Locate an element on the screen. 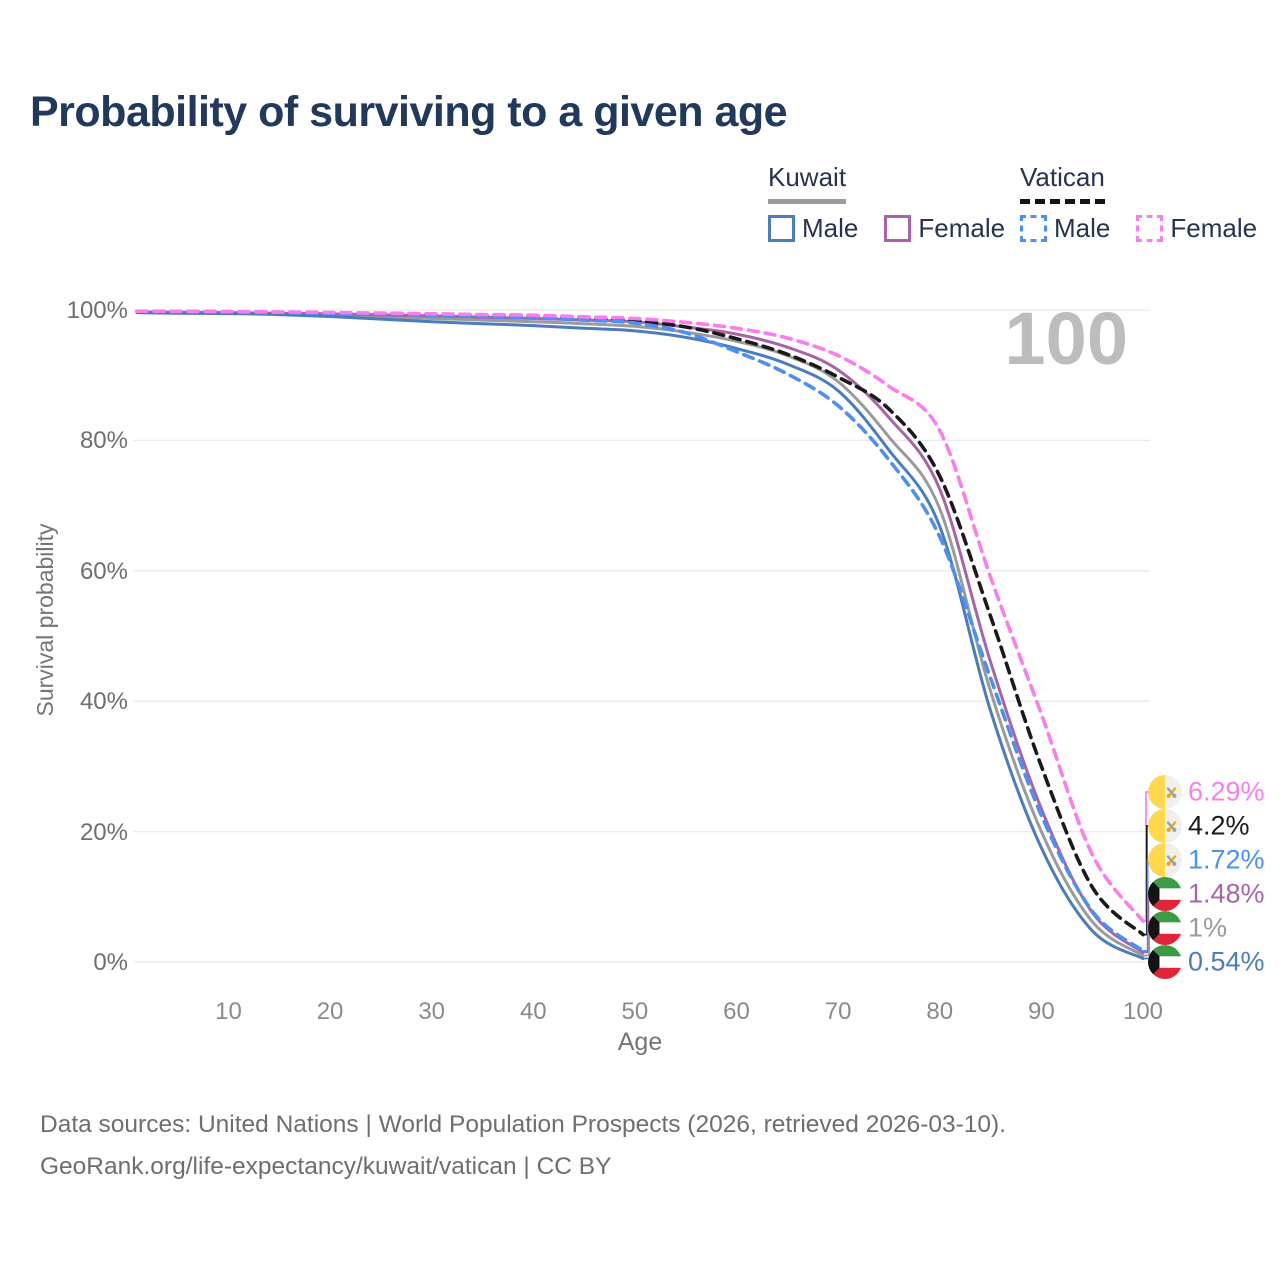 Image resolution: width=1280 pixels, height=1280 pixels. legend-group-title-kuwait: Kuwait is located at coordinates (807, 183).